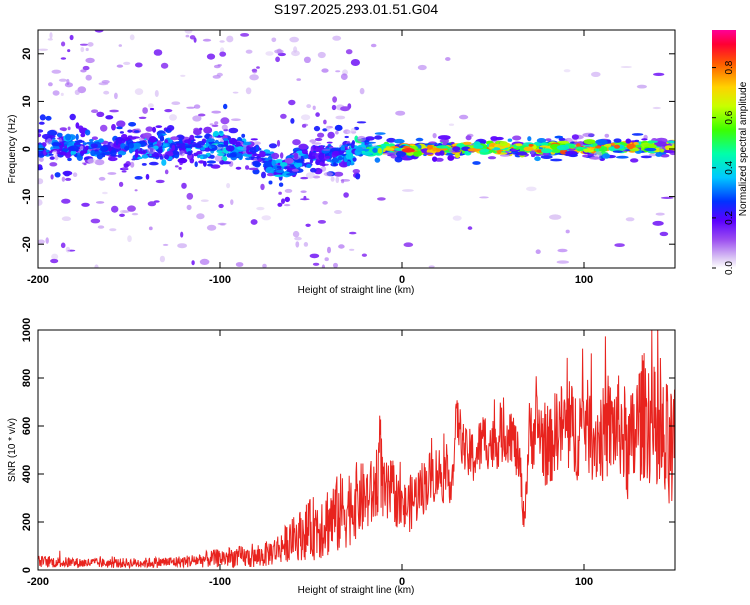 The width and height of the screenshot is (750, 605). What do you see at coordinates (584, 582) in the screenshot?
I see `snr-x-tick-label: 100` at bounding box center [584, 582].